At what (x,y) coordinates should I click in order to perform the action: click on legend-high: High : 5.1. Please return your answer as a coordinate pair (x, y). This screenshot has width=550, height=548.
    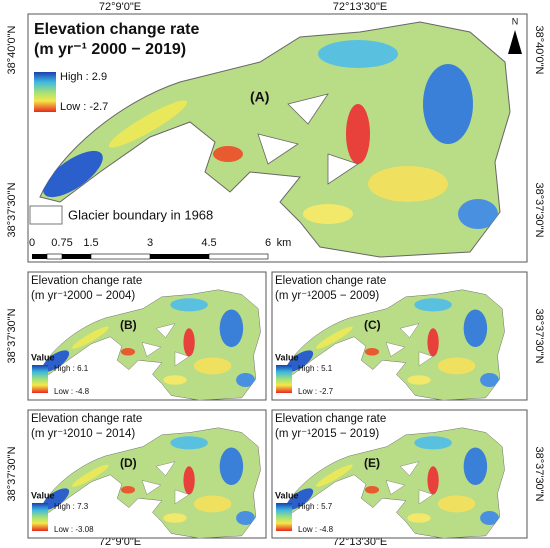
    Looking at the image, I should click on (315, 368).